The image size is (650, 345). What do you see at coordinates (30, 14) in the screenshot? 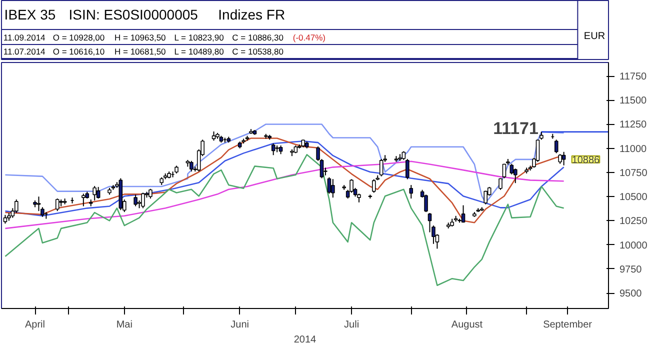
I see `chart-title: IBEX 35` at bounding box center [30, 14].